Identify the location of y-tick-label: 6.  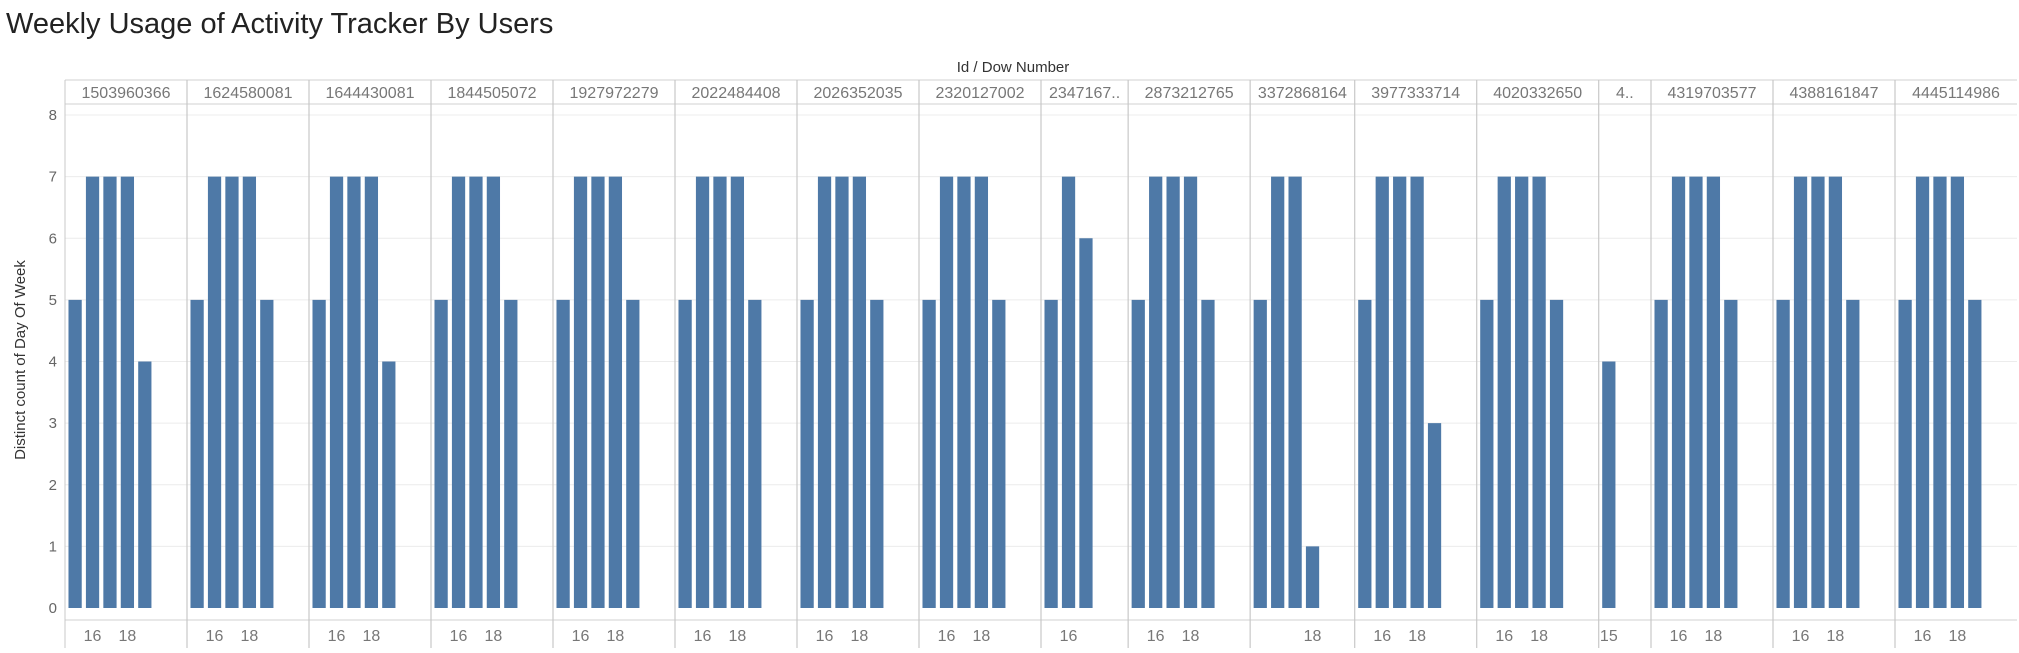
(53, 238).